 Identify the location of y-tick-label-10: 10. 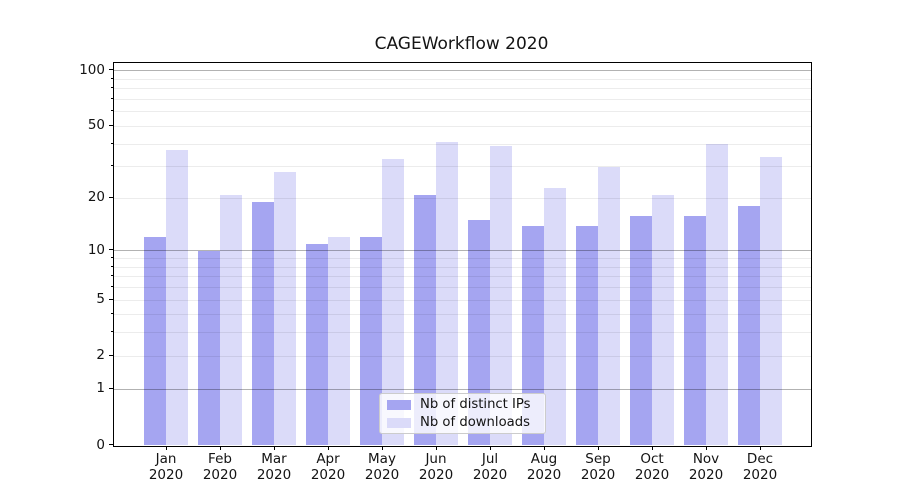
(96, 249).